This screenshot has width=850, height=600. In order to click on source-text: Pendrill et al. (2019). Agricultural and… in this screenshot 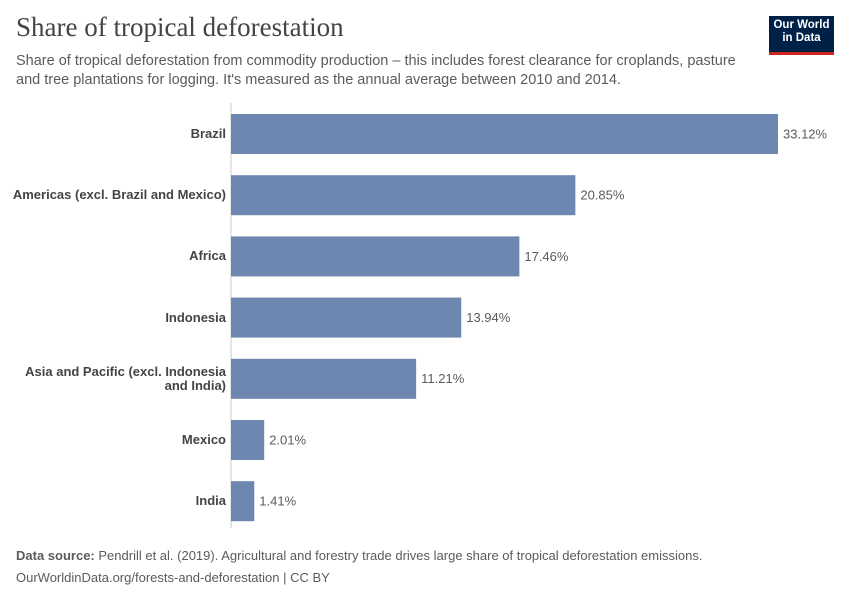, I will do `click(400, 555)`.